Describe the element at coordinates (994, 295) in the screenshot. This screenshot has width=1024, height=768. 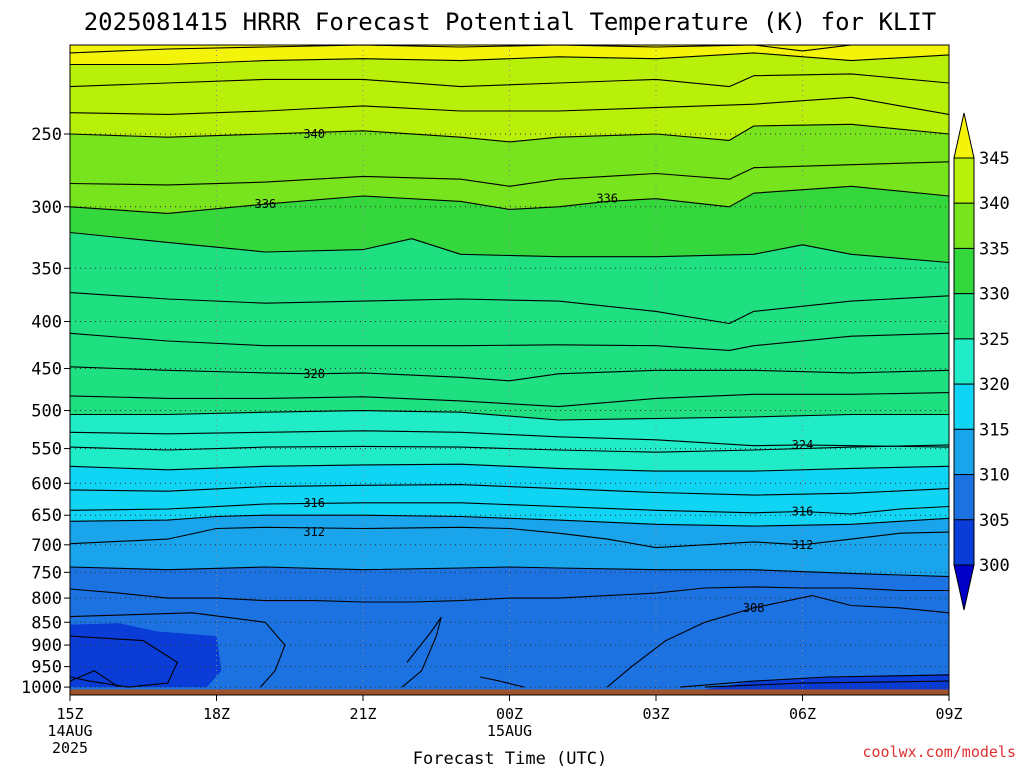
I see `colorbar-label: 330` at that location.